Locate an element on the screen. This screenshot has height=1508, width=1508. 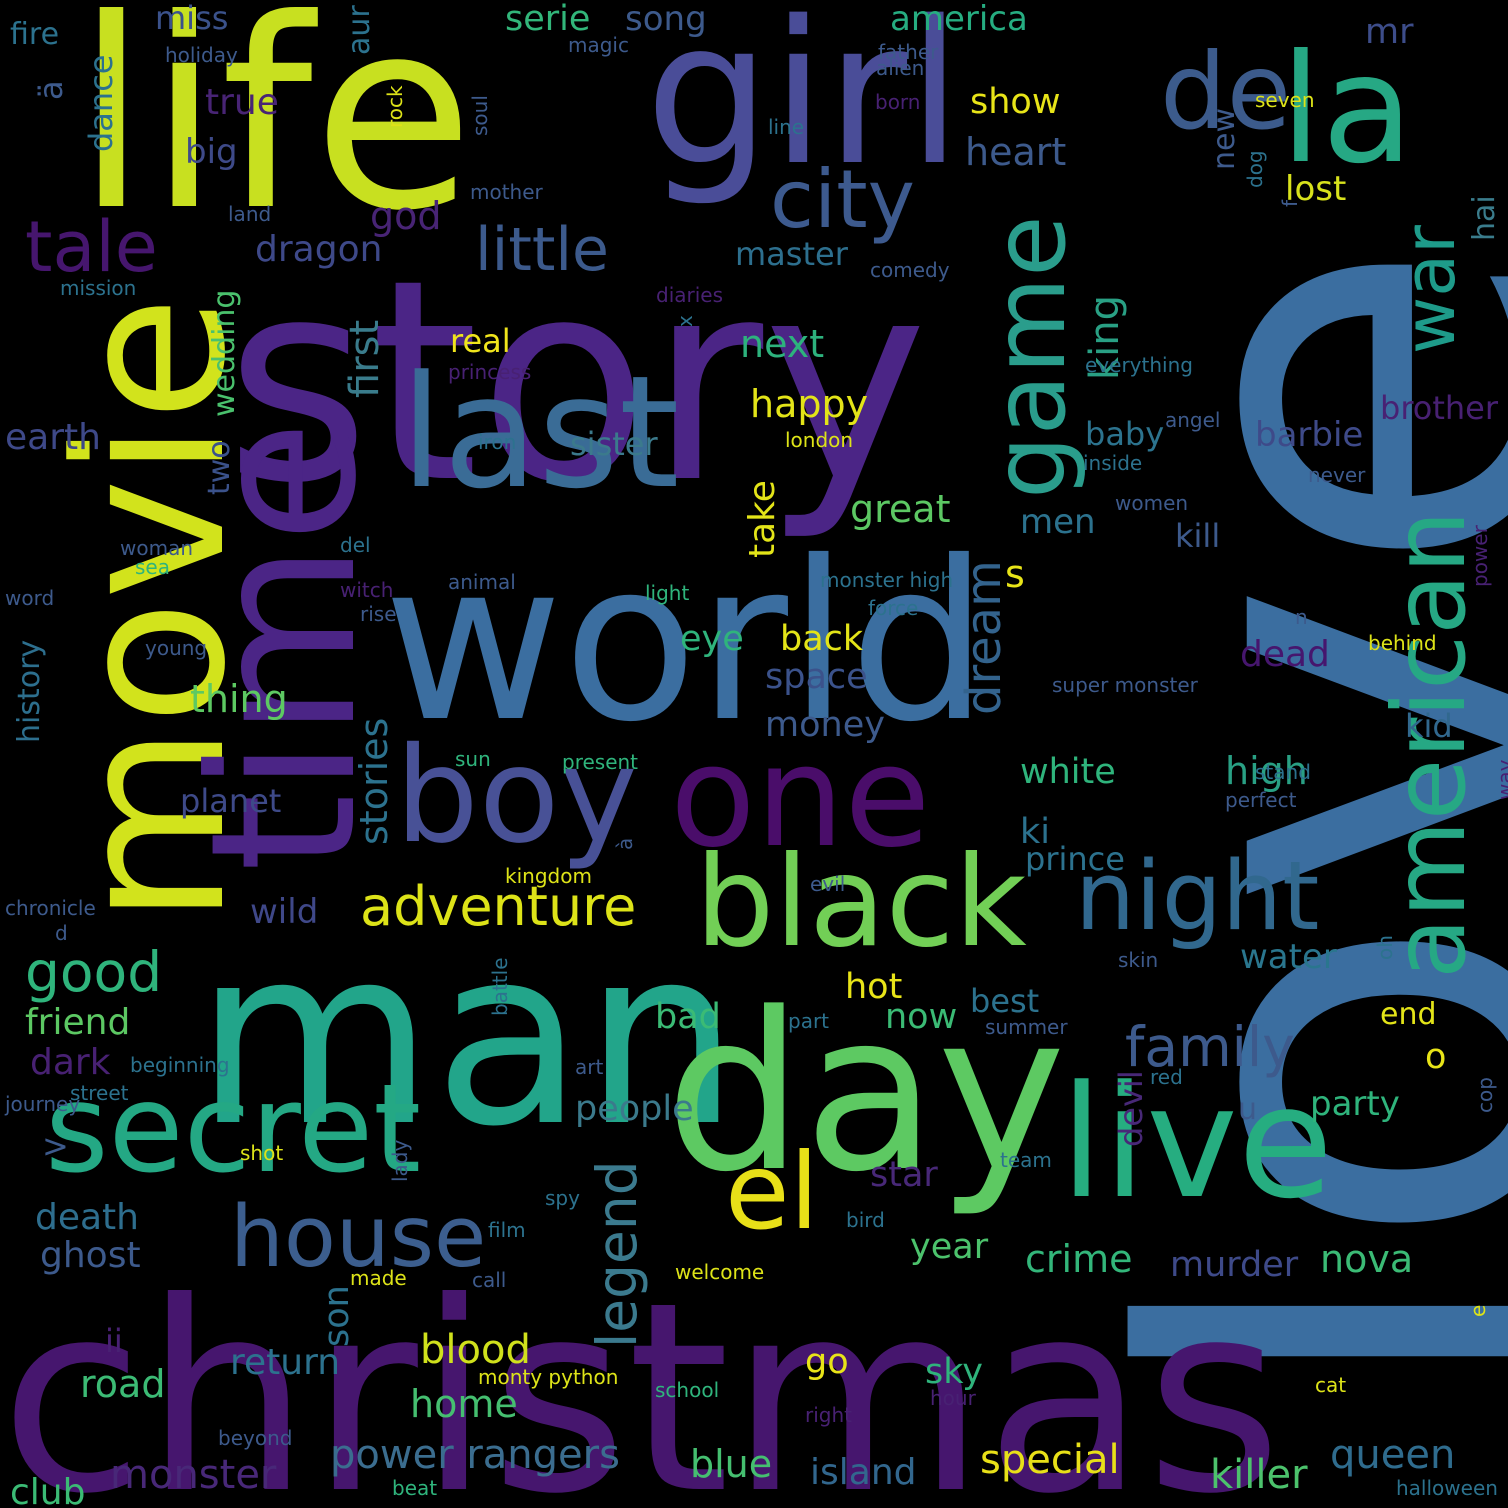
word-queen: queen is located at coordinates (1393, 1455).